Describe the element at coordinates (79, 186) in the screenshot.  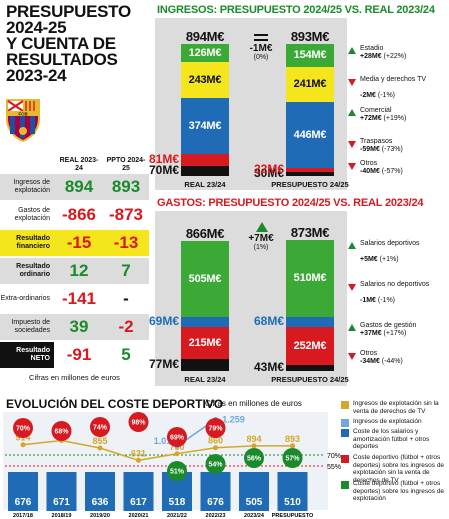
I see `row-value-real: 894` at that location.